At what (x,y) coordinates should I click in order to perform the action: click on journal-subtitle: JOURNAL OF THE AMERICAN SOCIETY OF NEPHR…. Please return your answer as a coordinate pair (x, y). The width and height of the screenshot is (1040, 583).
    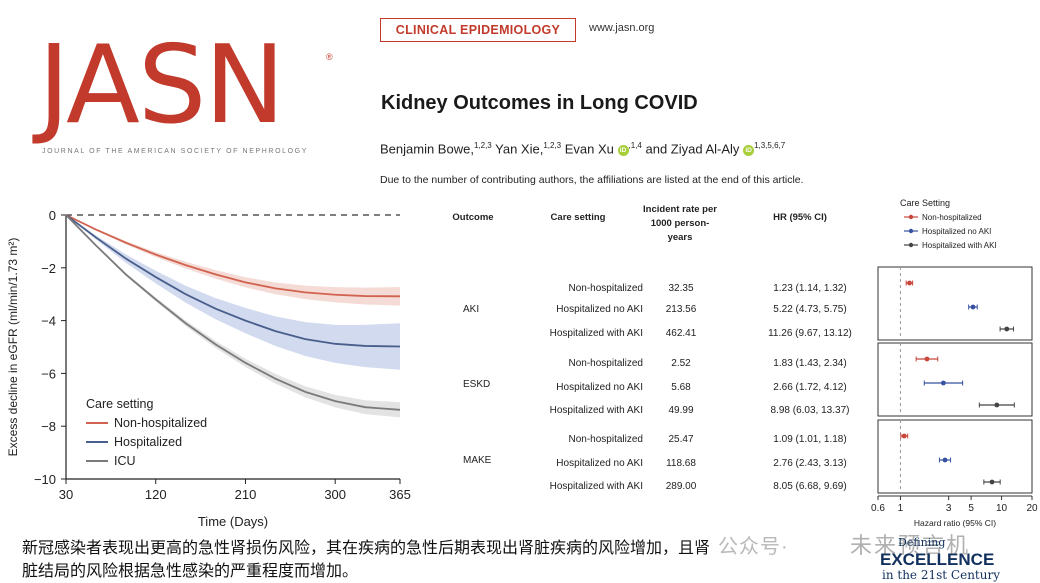
    Looking at the image, I should click on (175, 151).